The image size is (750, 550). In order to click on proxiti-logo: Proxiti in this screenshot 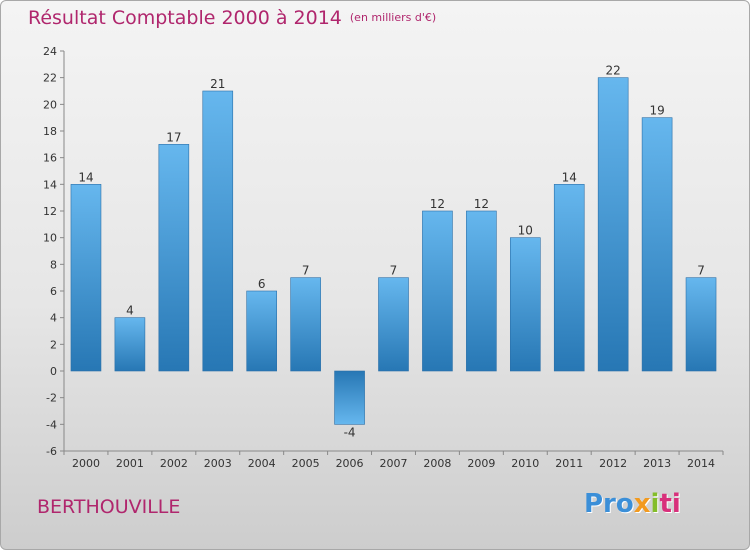, I will do `click(632, 504)`.